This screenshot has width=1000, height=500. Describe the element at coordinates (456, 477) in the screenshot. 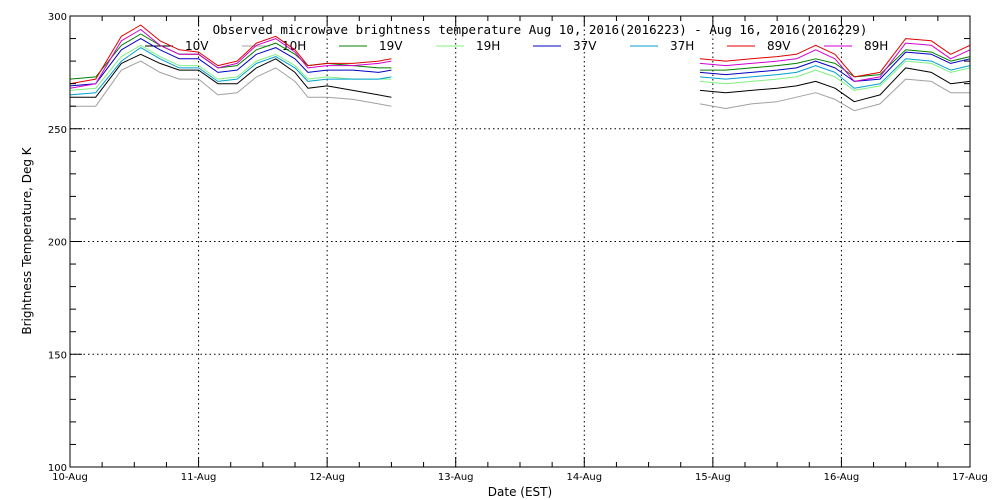

I see `x-tick-label: 13-Aug` at that location.